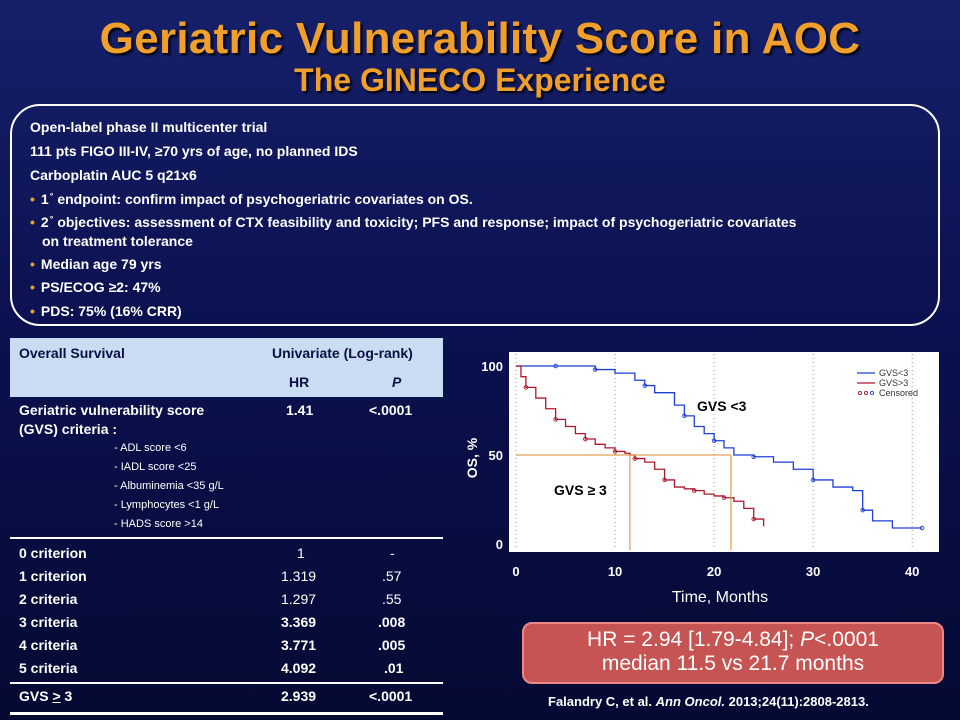 The height and width of the screenshot is (720, 960). What do you see at coordinates (53, 553) in the screenshot?
I see `table-row-label: 0 criterion` at bounding box center [53, 553].